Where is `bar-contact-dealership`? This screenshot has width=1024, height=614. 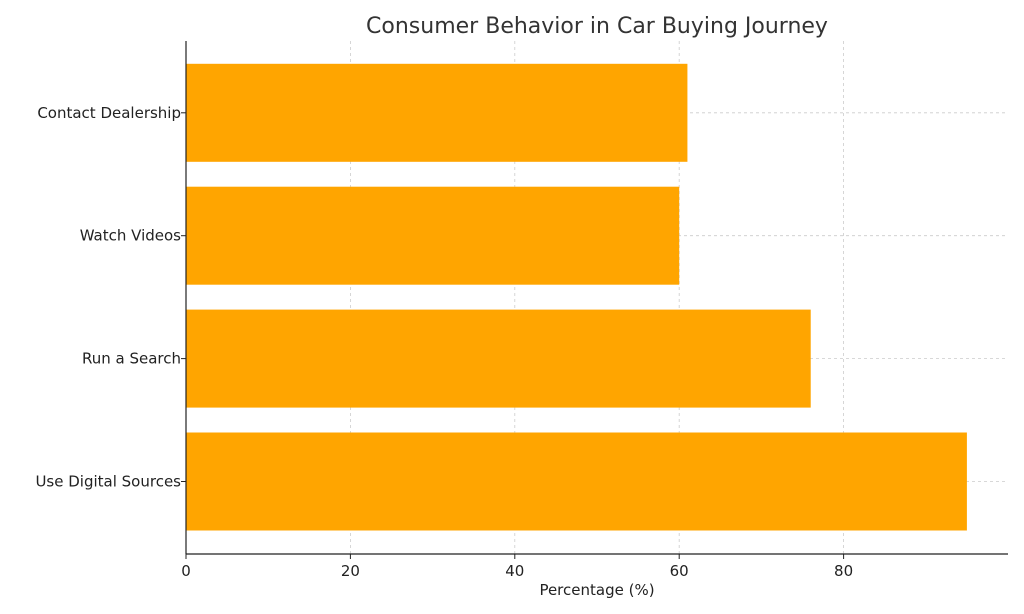 bar-contact-dealership is located at coordinates (437, 112).